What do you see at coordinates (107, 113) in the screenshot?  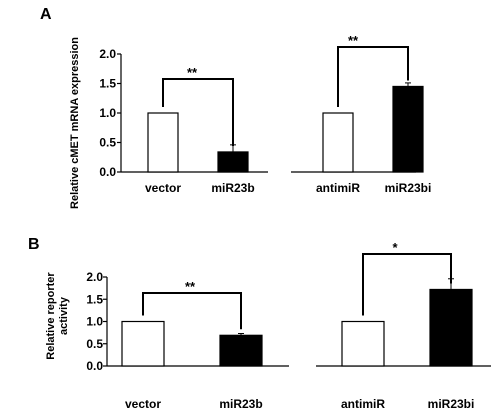 I see `panel-a-y-tick-label: 1.0` at bounding box center [107, 113].